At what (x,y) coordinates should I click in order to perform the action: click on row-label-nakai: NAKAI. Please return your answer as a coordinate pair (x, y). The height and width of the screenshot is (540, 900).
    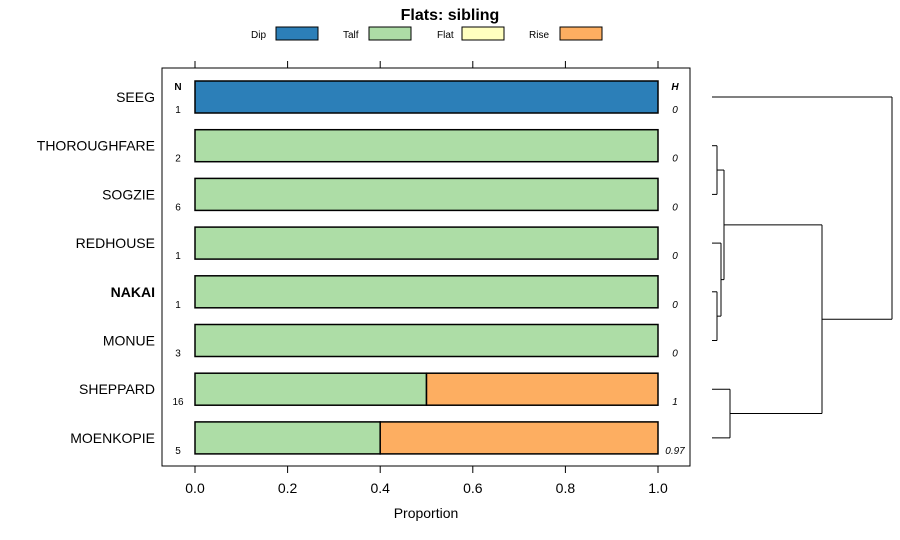
    Looking at the image, I should click on (133, 292).